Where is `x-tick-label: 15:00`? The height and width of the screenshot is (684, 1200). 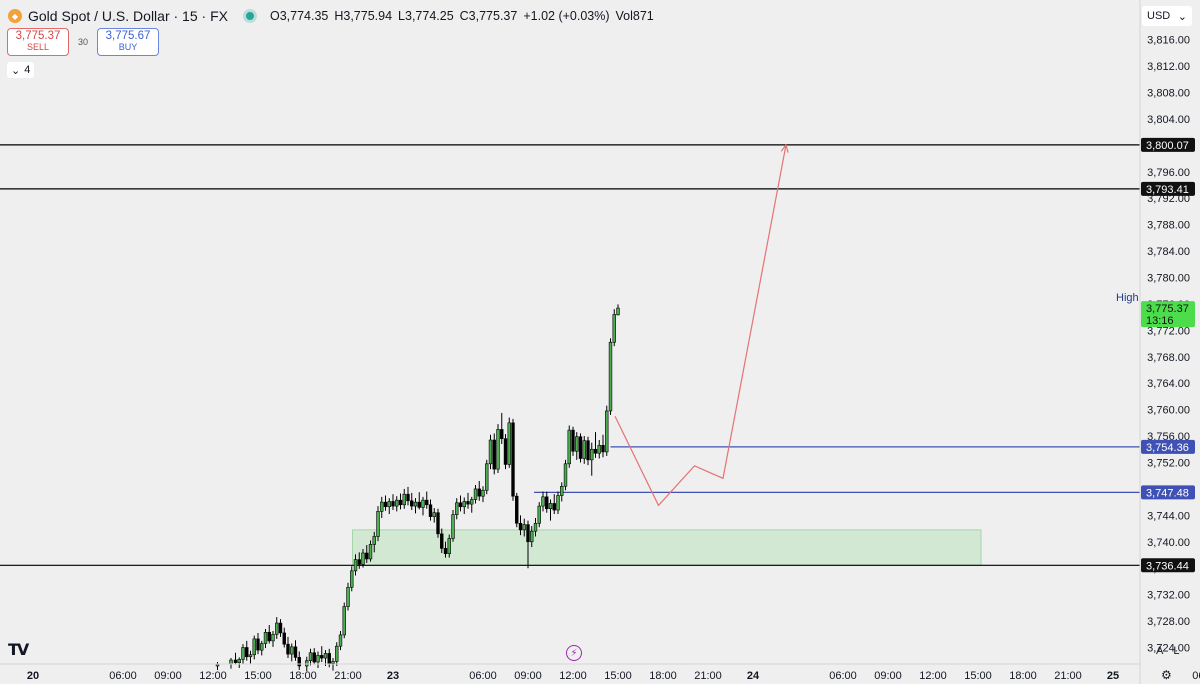
x-tick-label: 15:00 is located at coordinates (258, 676).